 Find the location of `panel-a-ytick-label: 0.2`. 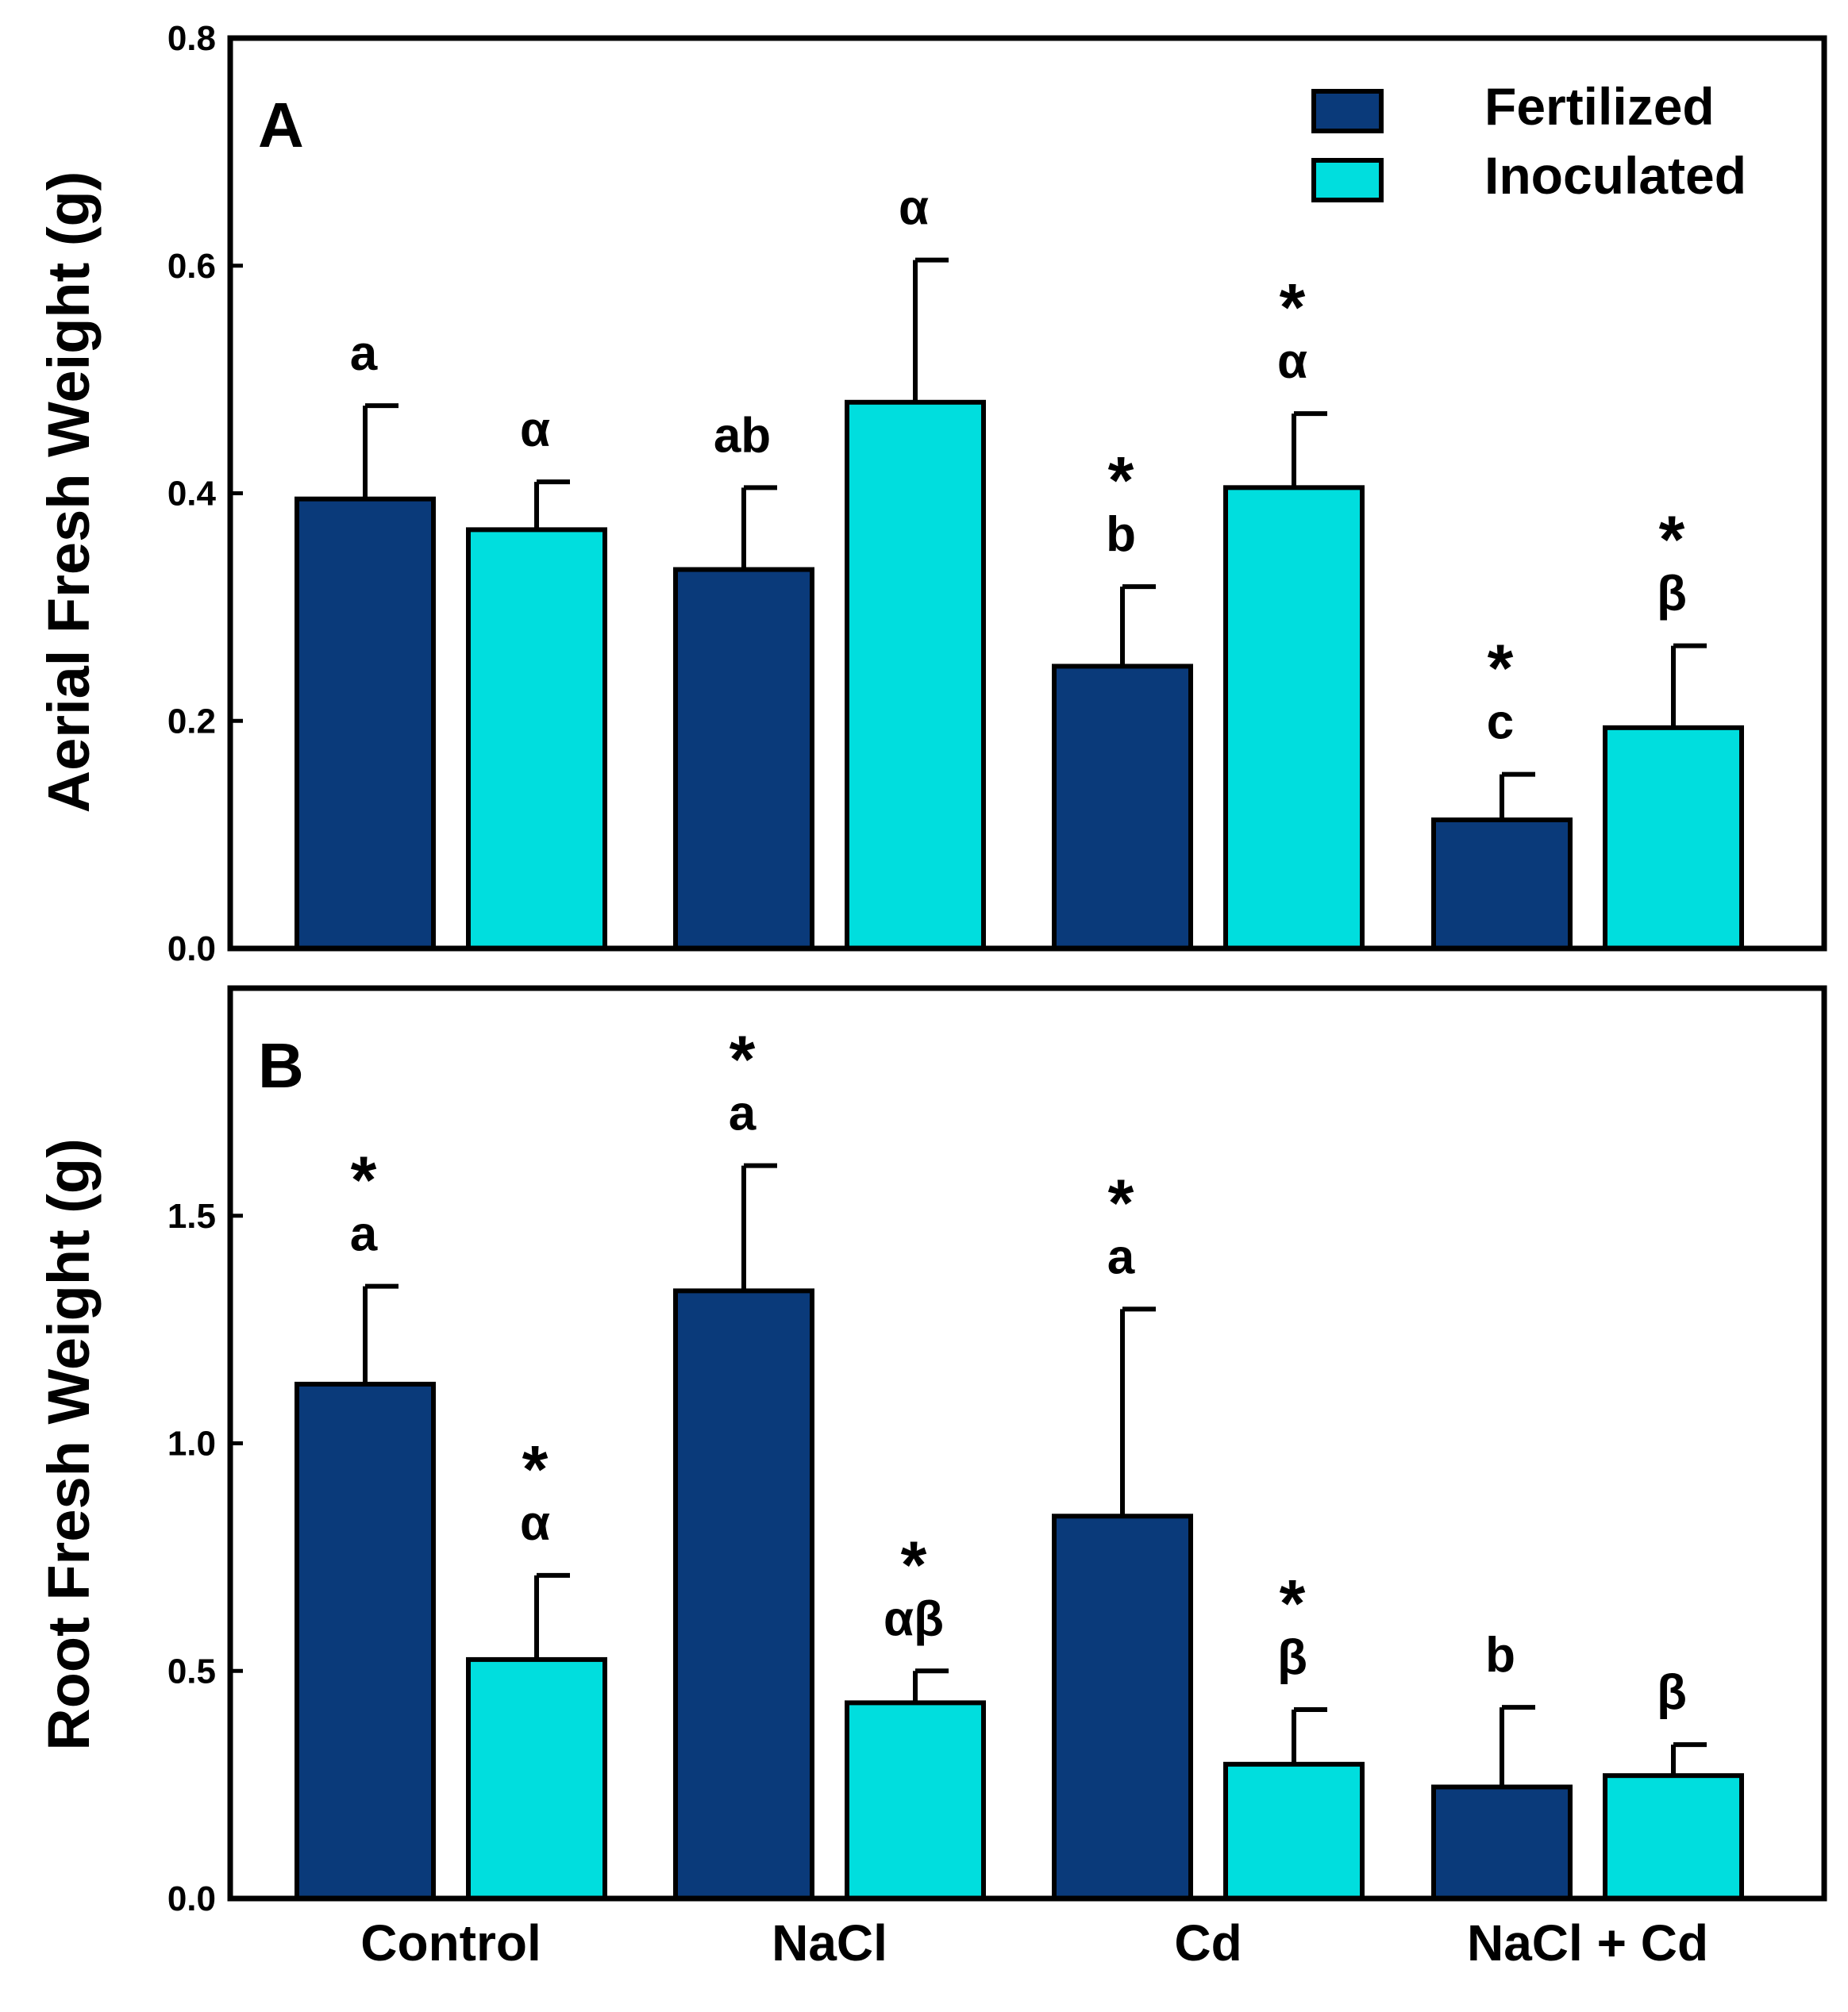

panel-a-ytick-label: 0.2 is located at coordinates (191, 721).